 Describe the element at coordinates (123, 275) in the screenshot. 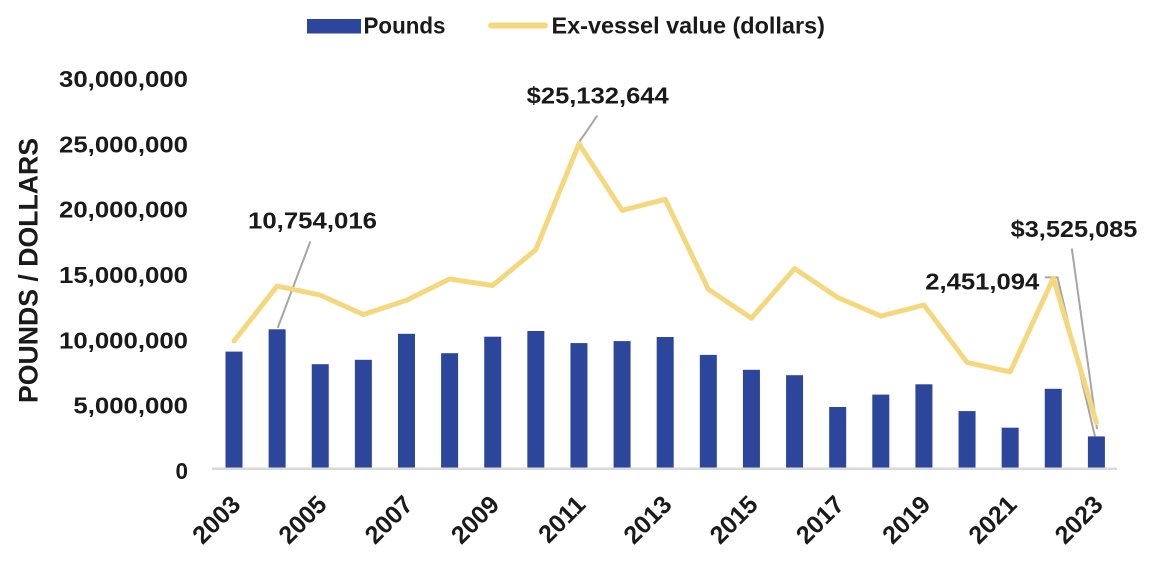

I see `svg-text: 15,000,000` at that location.